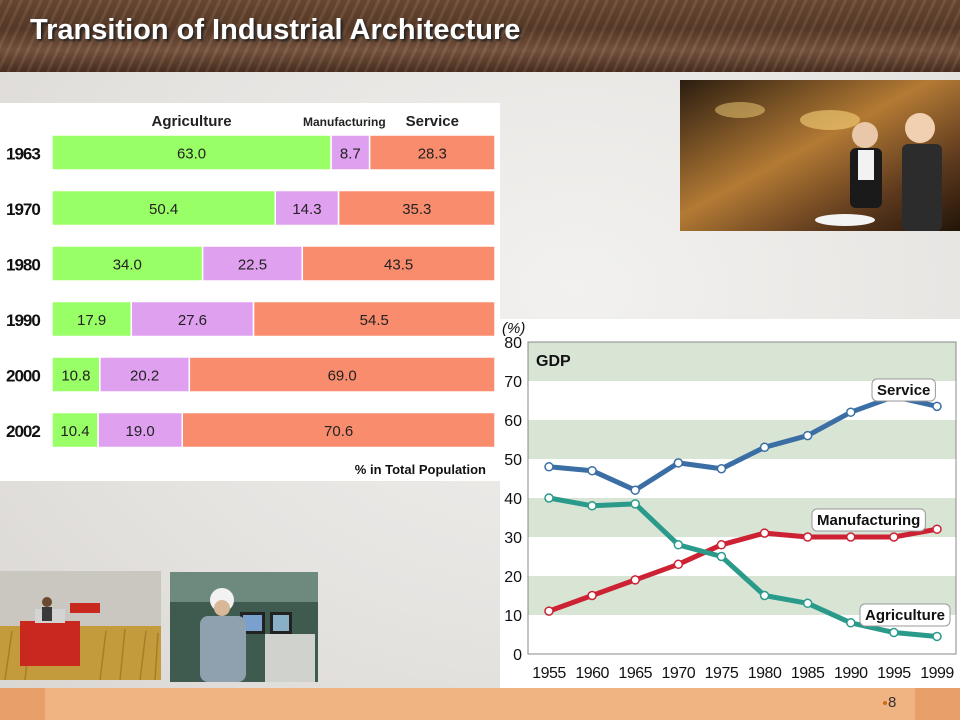 This screenshot has width=960, height=720. What do you see at coordinates (851, 412) in the screenshot?
I see `point-service-1990` at bounding box center [851, 412].